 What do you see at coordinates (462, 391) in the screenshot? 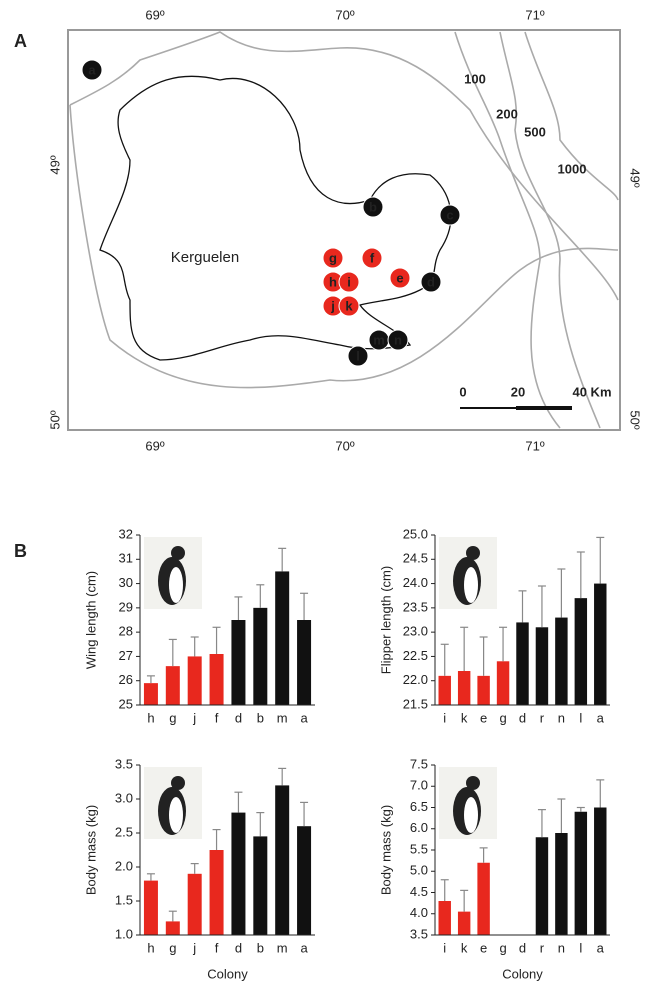
I see `scale-label: 0` at bounding box center [462, 391].